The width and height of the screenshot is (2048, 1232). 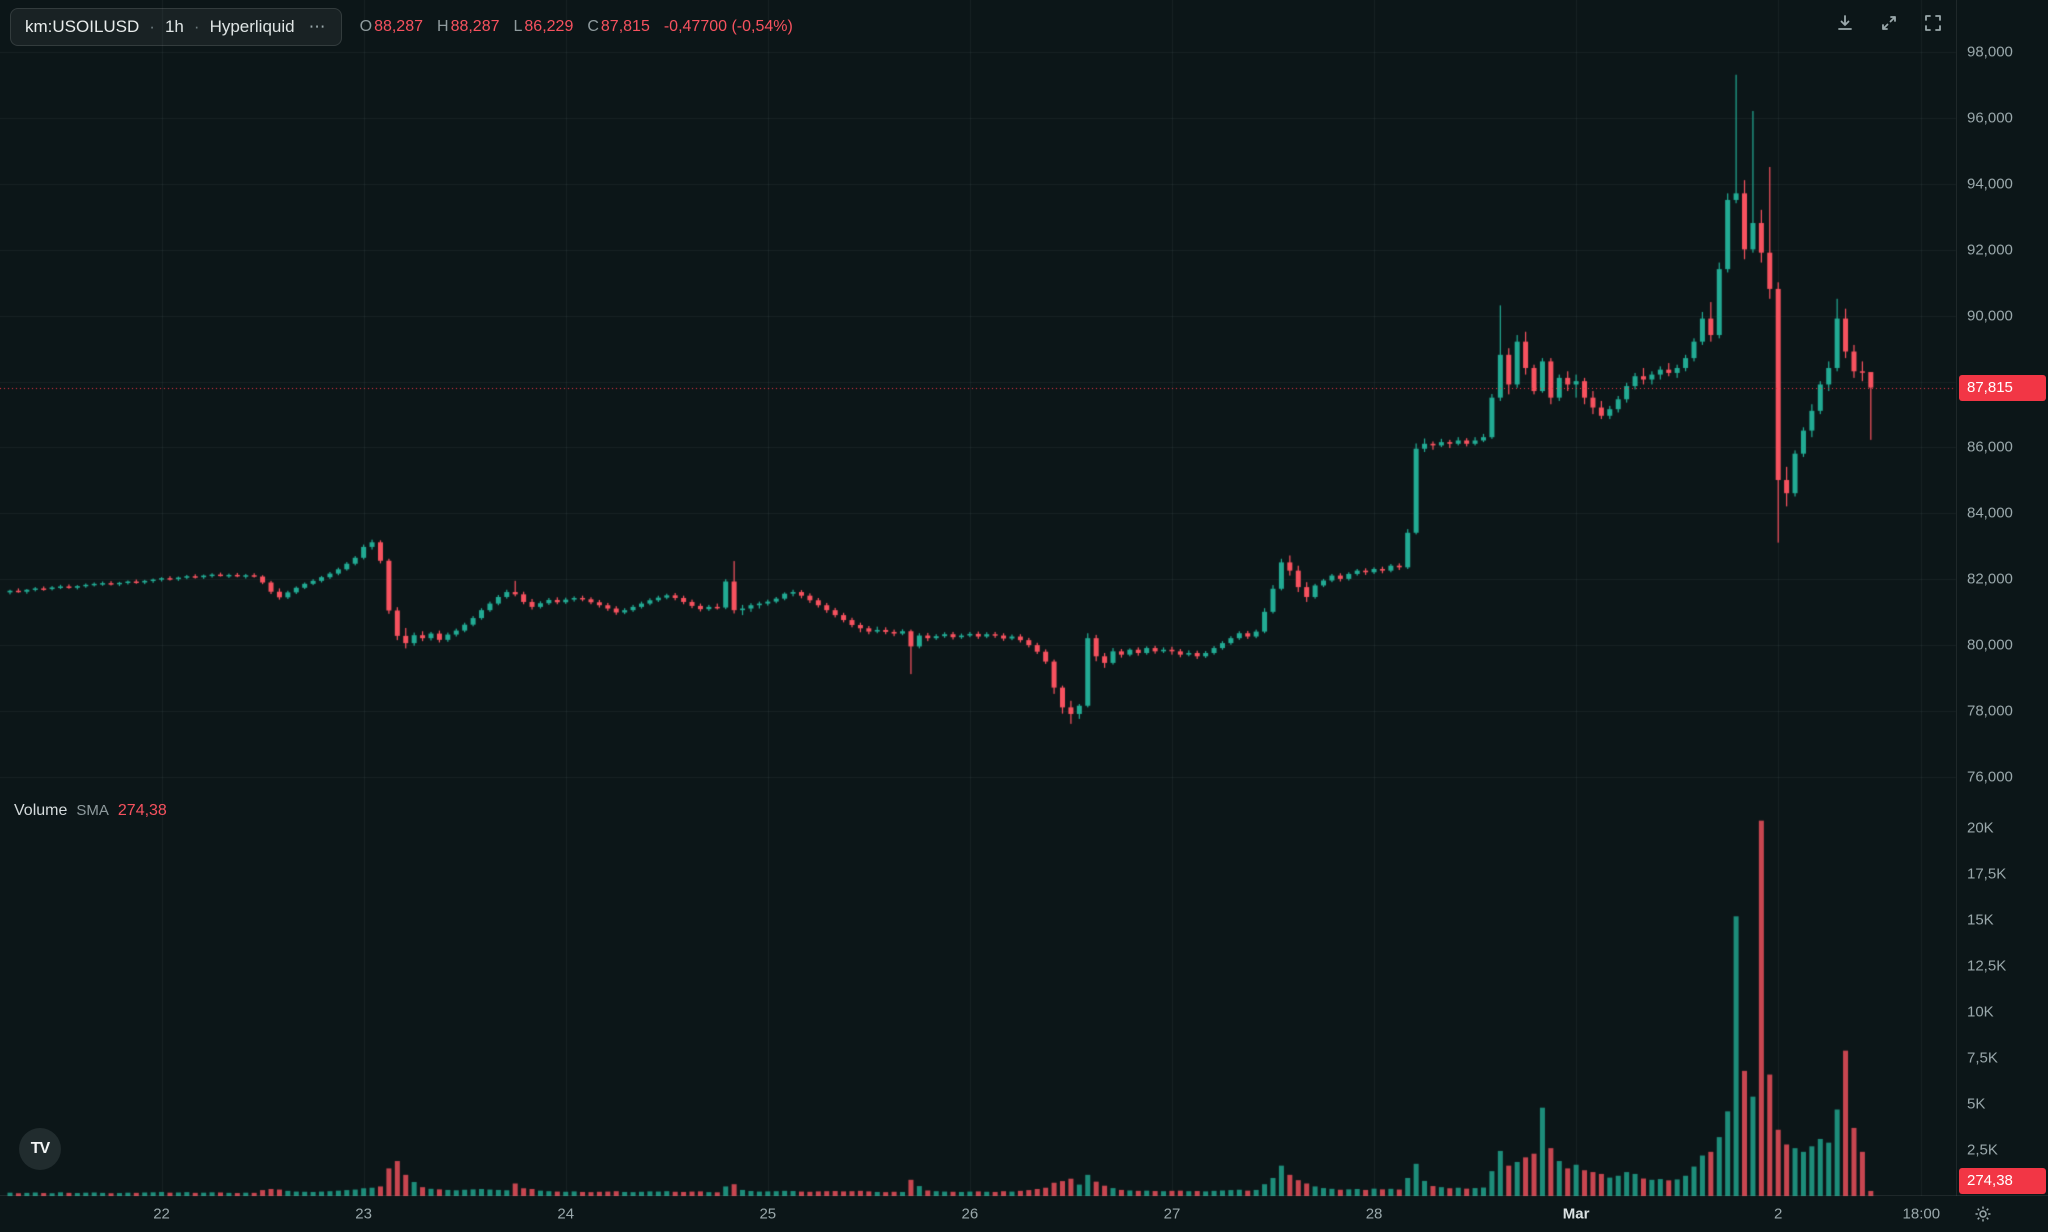 What do you see at coordinates (1921, 1214) in the screenshot?
I see `time-tick-label: 18:00` at bounding box center [1921, 1214].